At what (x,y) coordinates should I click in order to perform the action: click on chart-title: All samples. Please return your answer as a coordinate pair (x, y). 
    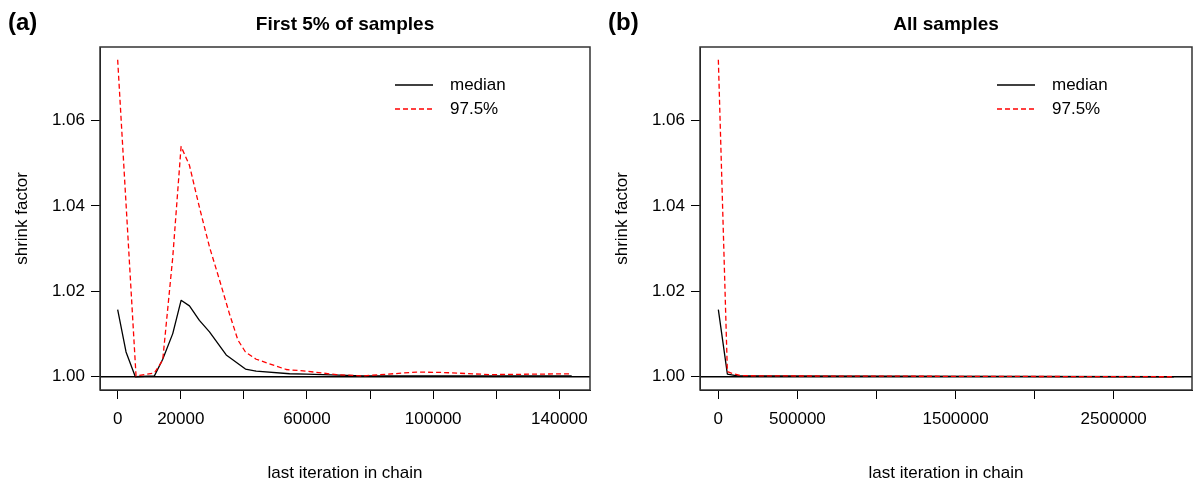
    Looking at the image, I should click on (946, 23).